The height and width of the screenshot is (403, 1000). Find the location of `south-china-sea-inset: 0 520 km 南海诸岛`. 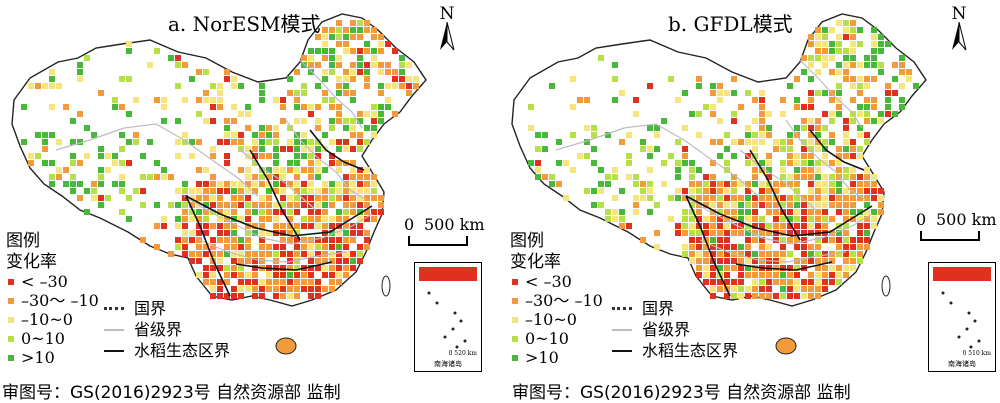

south-china-sea-inset: 0 520 km 南海诸岛 is located at coordinates (448, 317).